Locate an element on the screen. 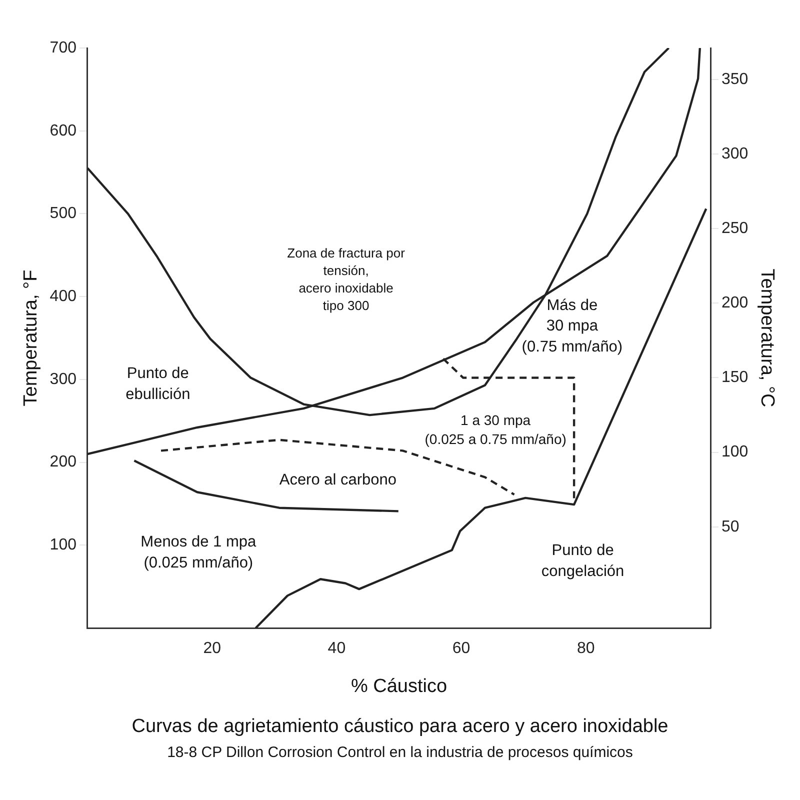  annotation: 1 a 30 mpa (0.025 a 0.75 mm/año) is located at coordinates (495, 430).